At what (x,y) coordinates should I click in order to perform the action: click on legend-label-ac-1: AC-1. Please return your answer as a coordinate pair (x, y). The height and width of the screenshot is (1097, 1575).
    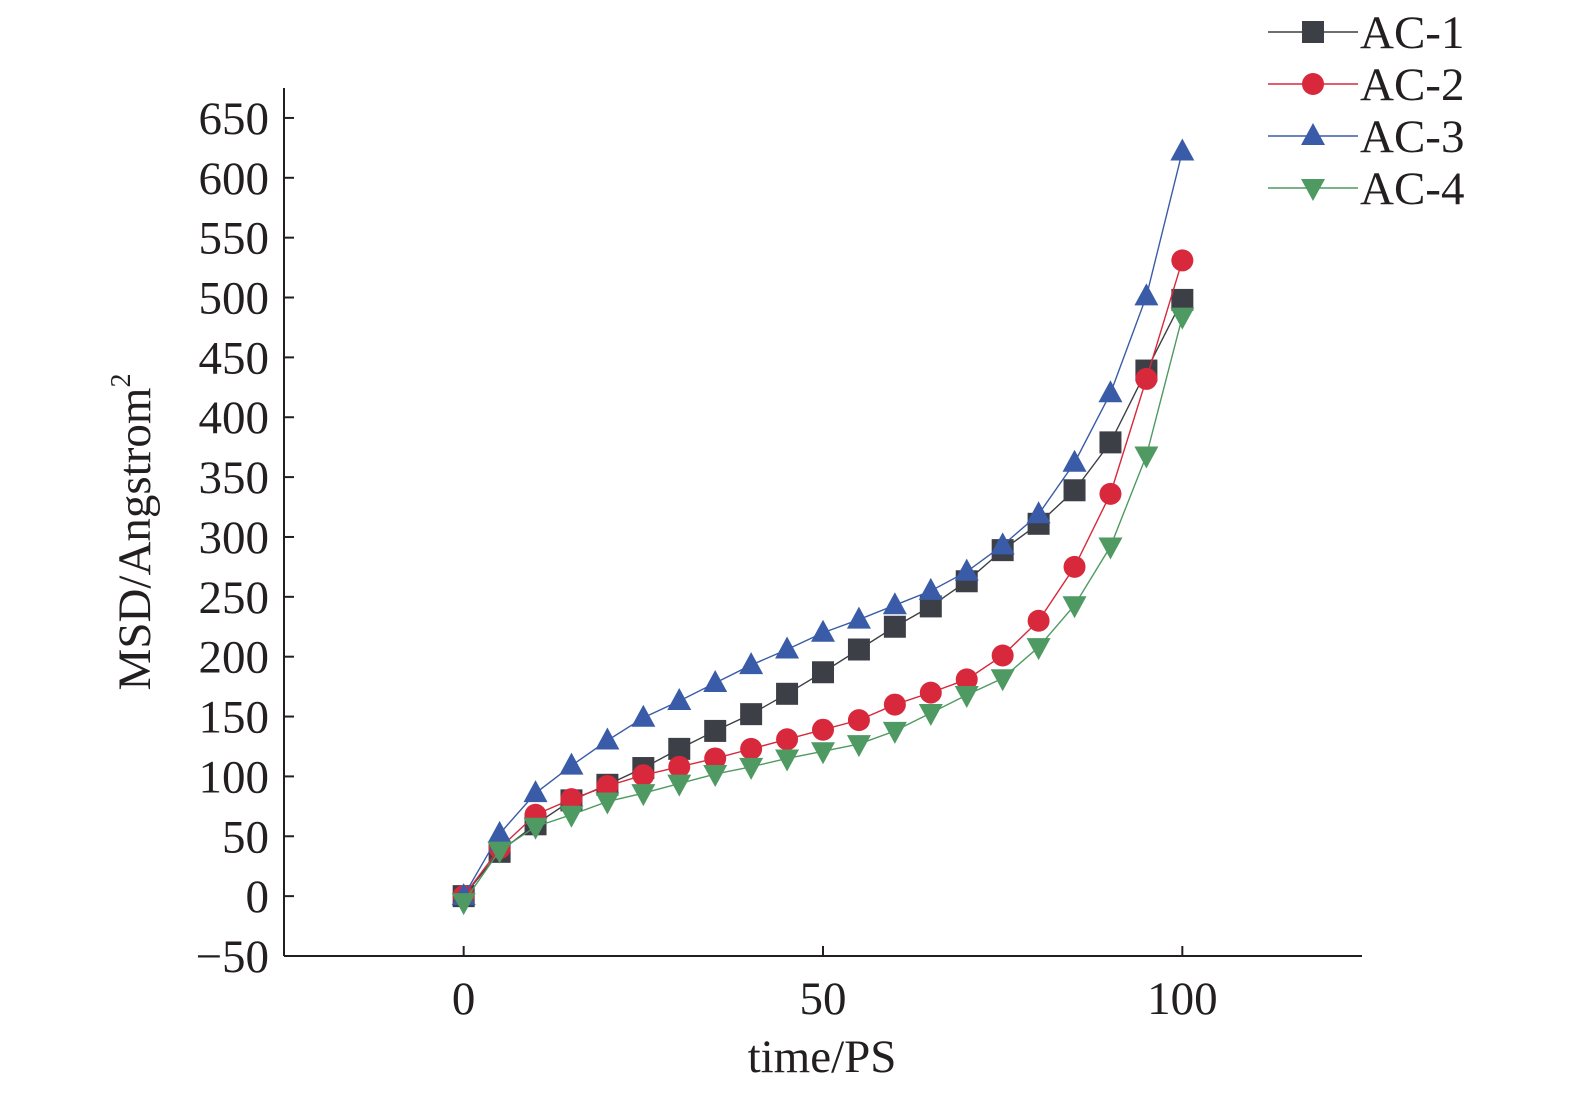
    Looking at the image, I should click on (1412, 33).